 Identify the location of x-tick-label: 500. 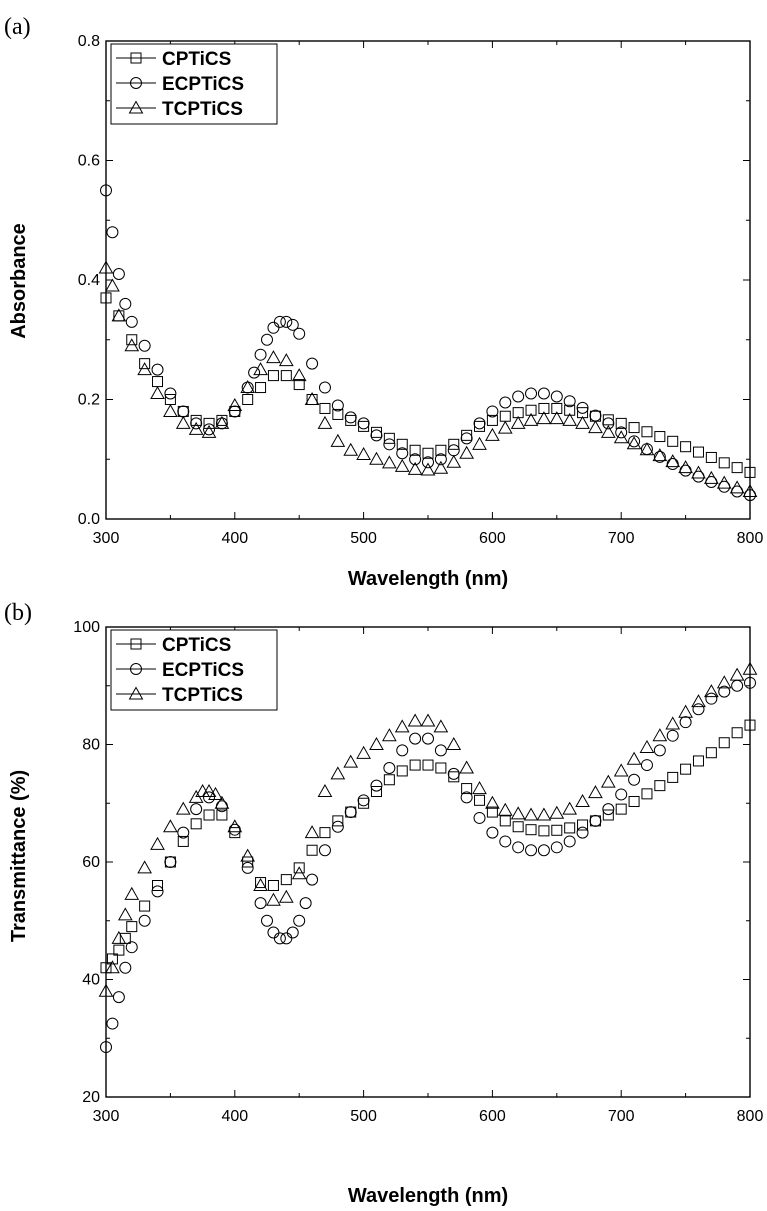
(363, 538).